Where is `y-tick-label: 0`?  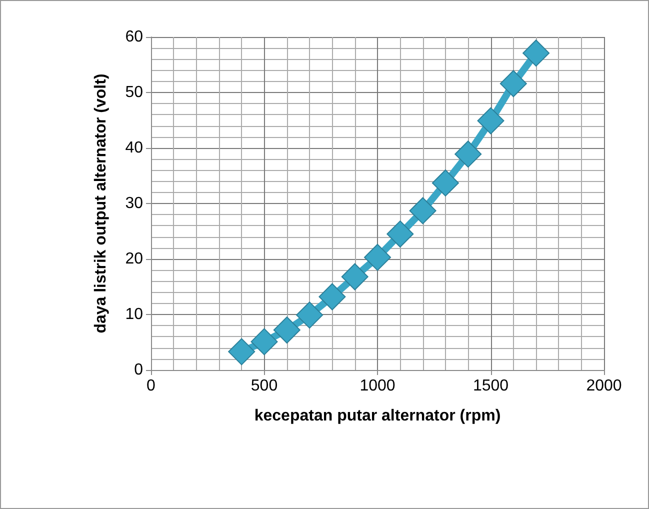
y-tick-label: 0 is located at coordinates (139, 370).